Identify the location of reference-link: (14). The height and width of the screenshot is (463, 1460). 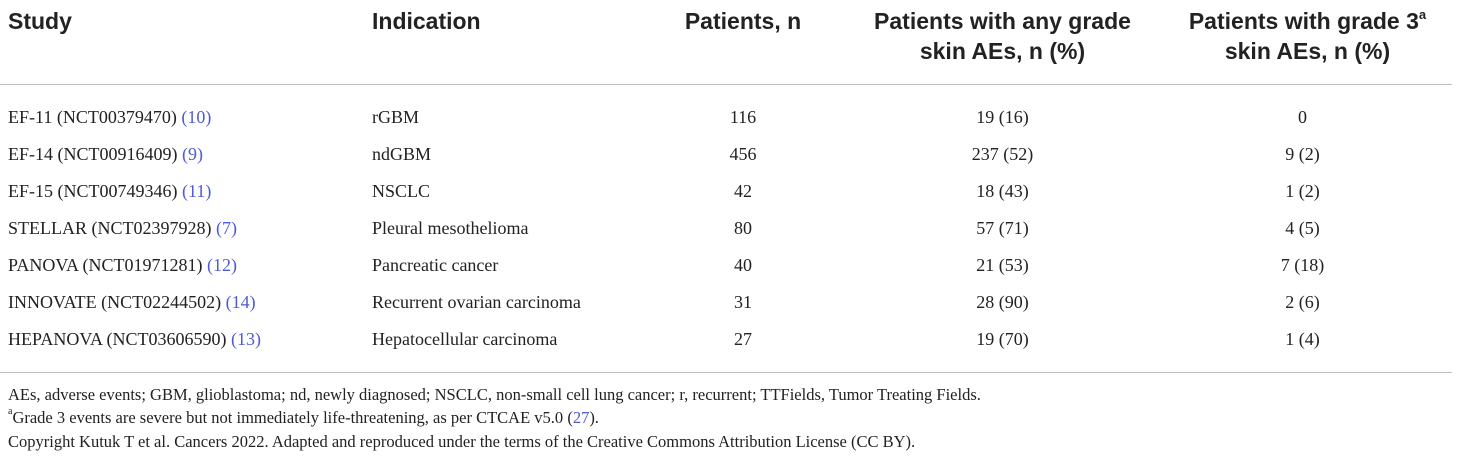
(240, 302).